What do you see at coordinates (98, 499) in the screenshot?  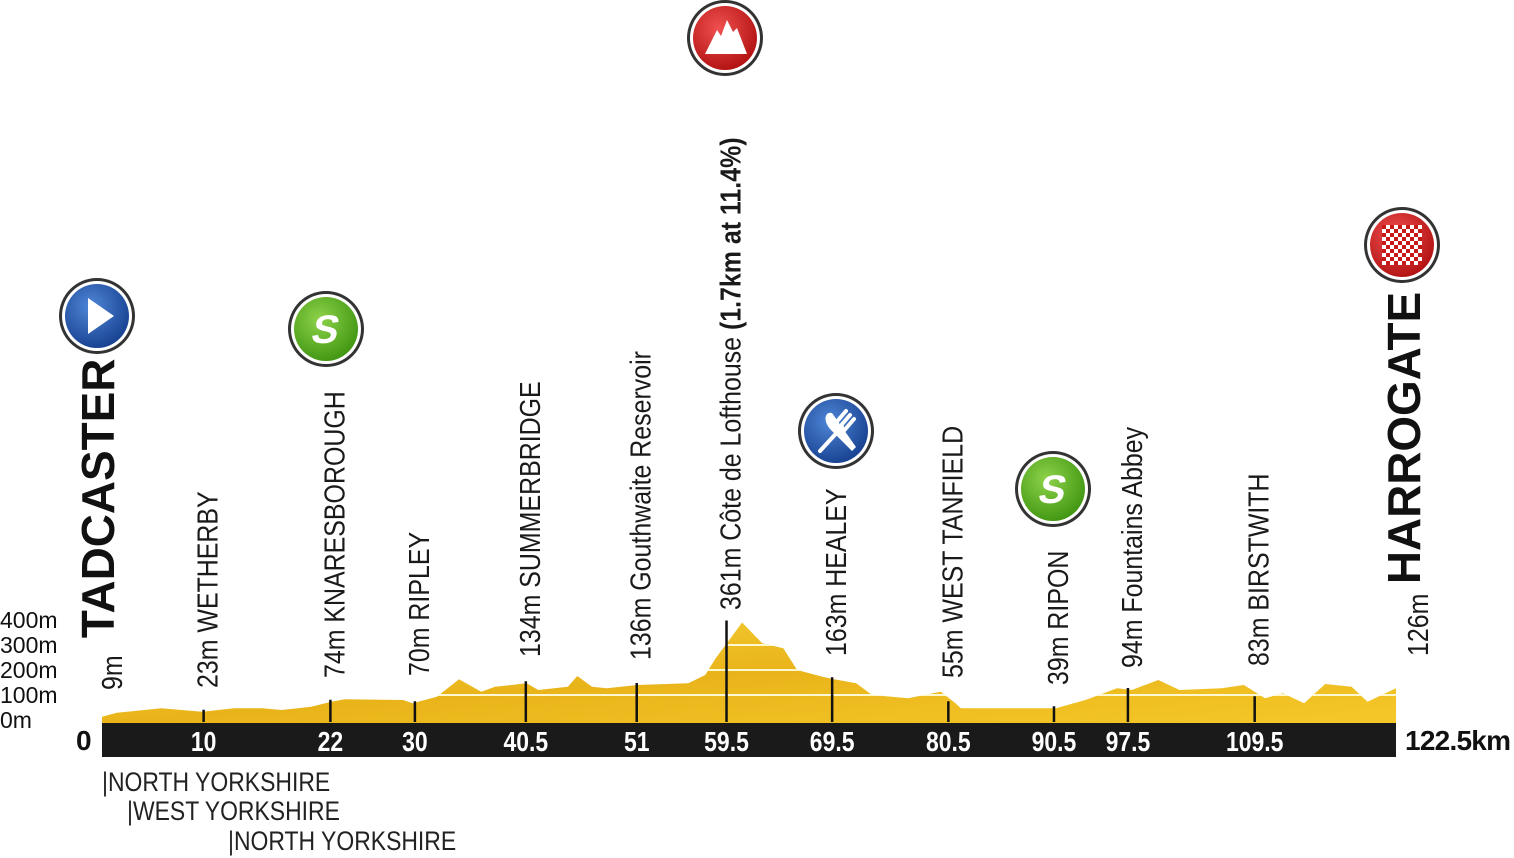 I see `waypoint-name-major: TADCASTER` at bounding box center [98, 499].